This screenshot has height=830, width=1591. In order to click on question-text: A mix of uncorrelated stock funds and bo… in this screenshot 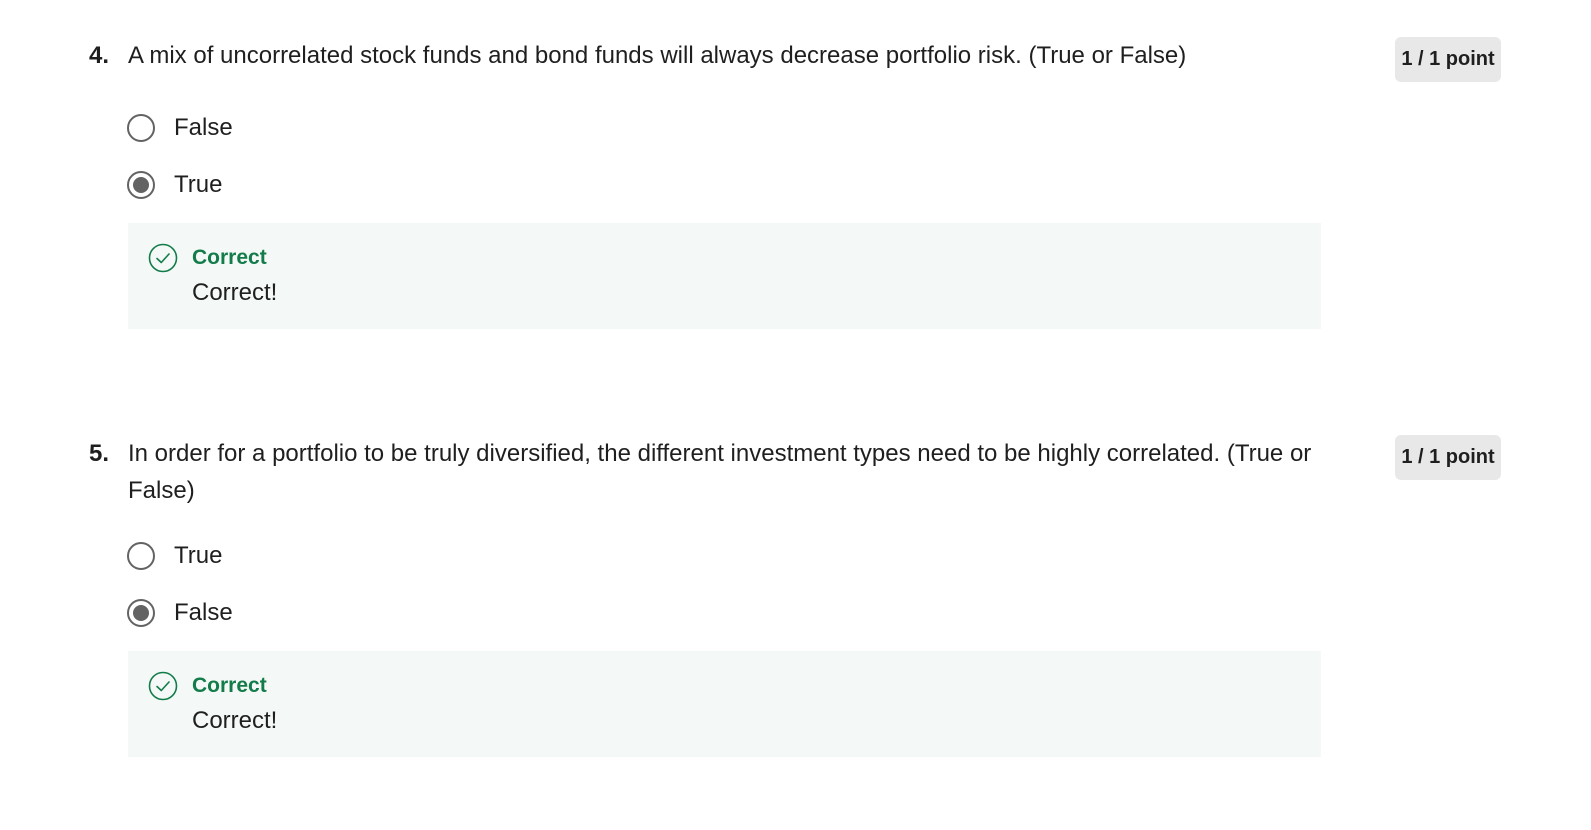, I will do `click(657, 55)`.